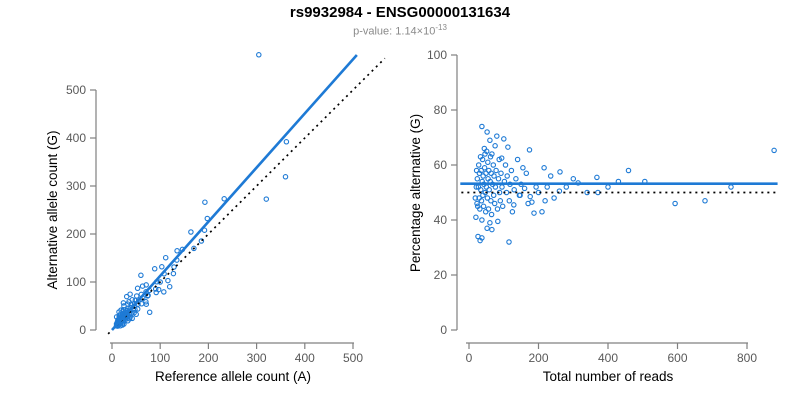 The image size is (800, 400). Describe the element at coordinates (400, 12) in the screenshot. I see `figure-title: rs9932984 - ENSG00000131634` at that location.